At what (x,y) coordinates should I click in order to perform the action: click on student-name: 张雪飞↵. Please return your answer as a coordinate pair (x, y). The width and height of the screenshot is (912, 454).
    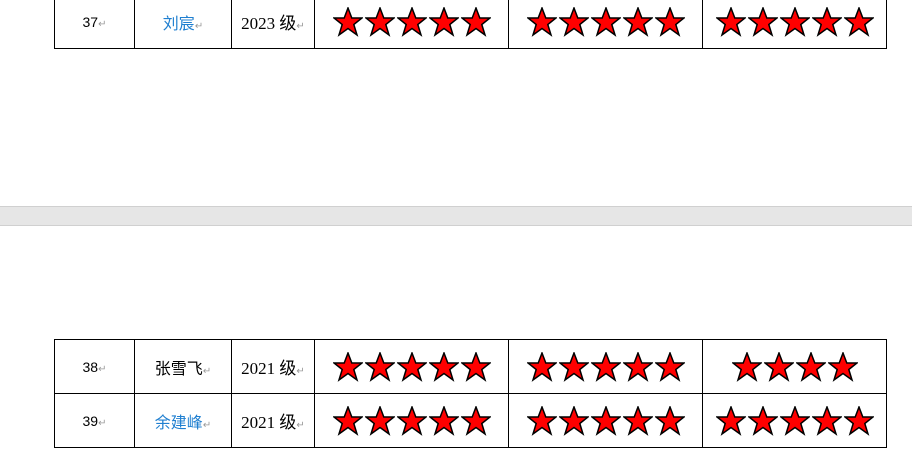
    Looking at the image, I should click on (183, 366).